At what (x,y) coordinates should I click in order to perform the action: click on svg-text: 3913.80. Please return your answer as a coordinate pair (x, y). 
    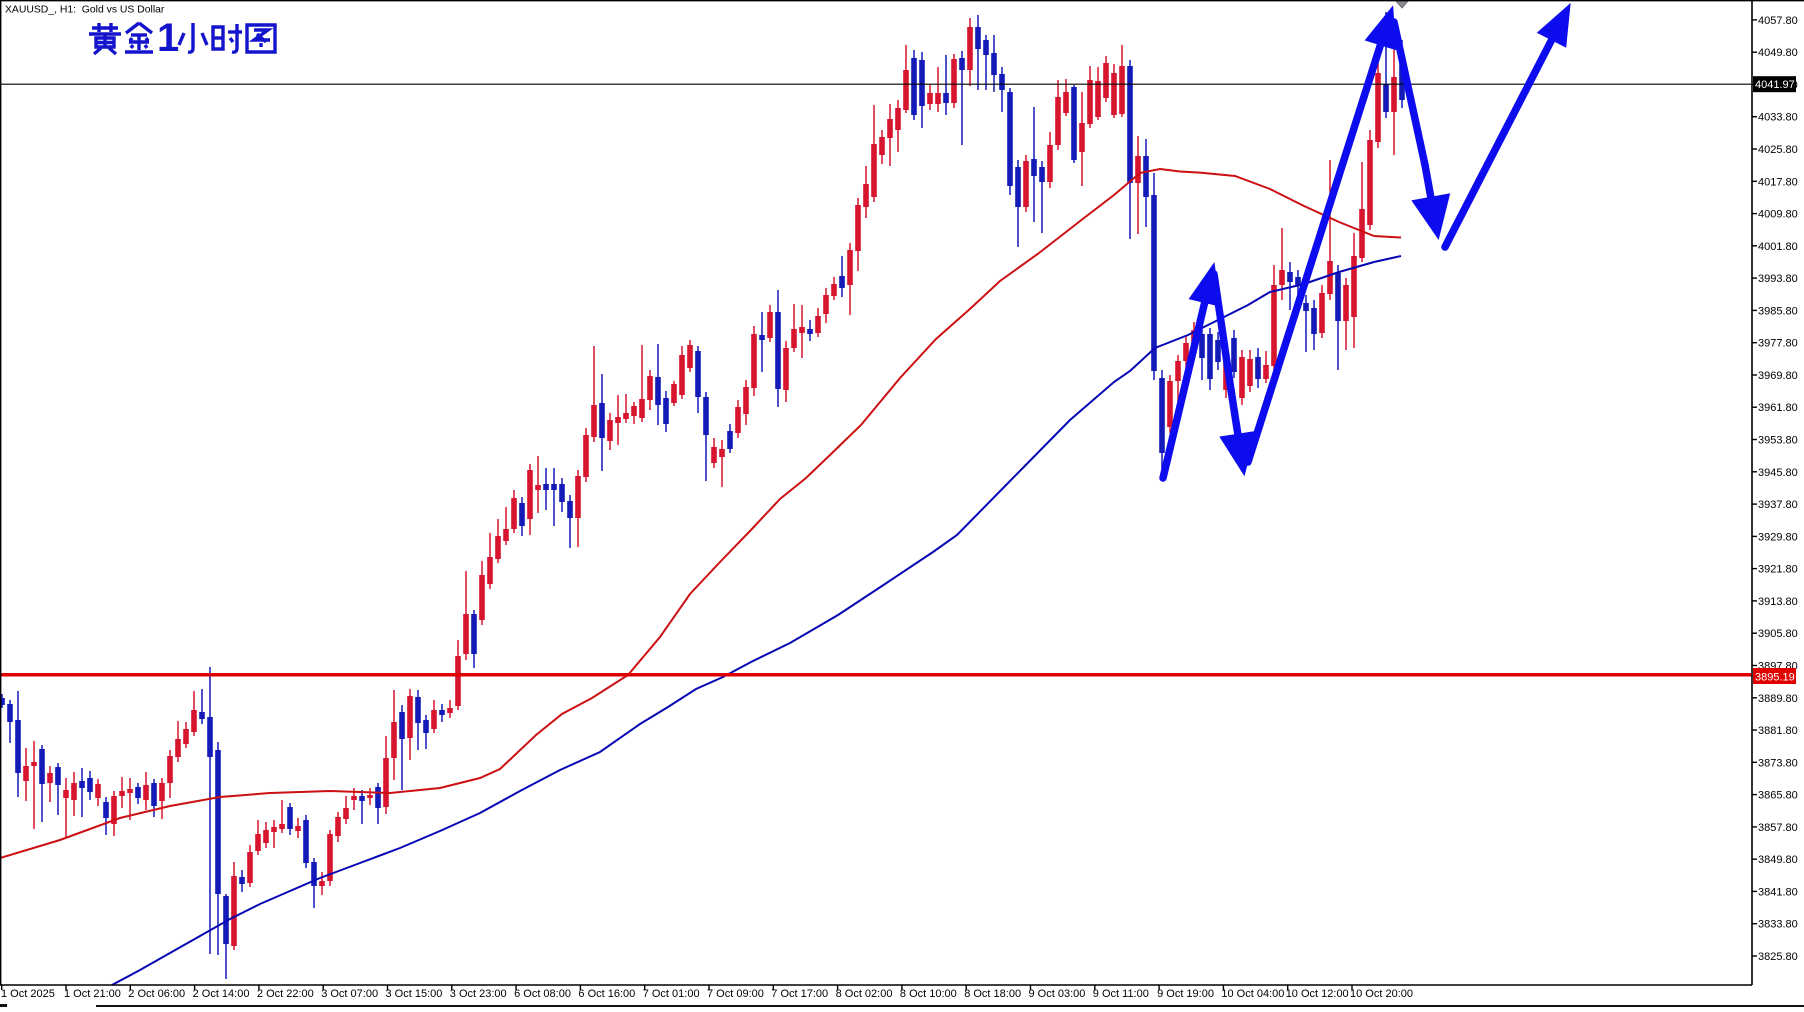
    Looking at the image, I should click on (1778, 602).